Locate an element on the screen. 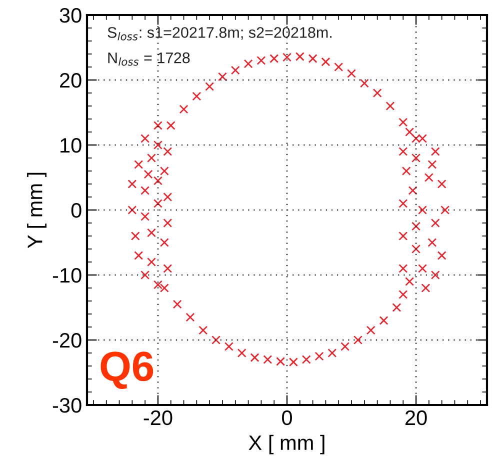 The height and width of the screenshot is (475, 495). y-tick-label: 0 is located at coordinates (76, 210).